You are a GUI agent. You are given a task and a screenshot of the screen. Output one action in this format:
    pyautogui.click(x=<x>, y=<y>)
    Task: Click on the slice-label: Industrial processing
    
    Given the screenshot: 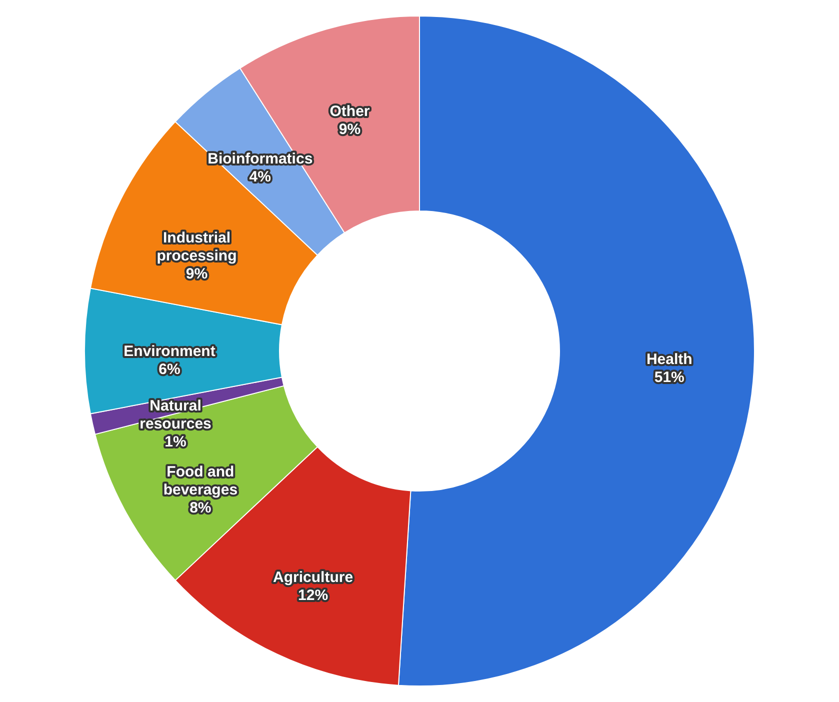 What is the action you would take?
    pyautogui.click(x=196, y=247)
    